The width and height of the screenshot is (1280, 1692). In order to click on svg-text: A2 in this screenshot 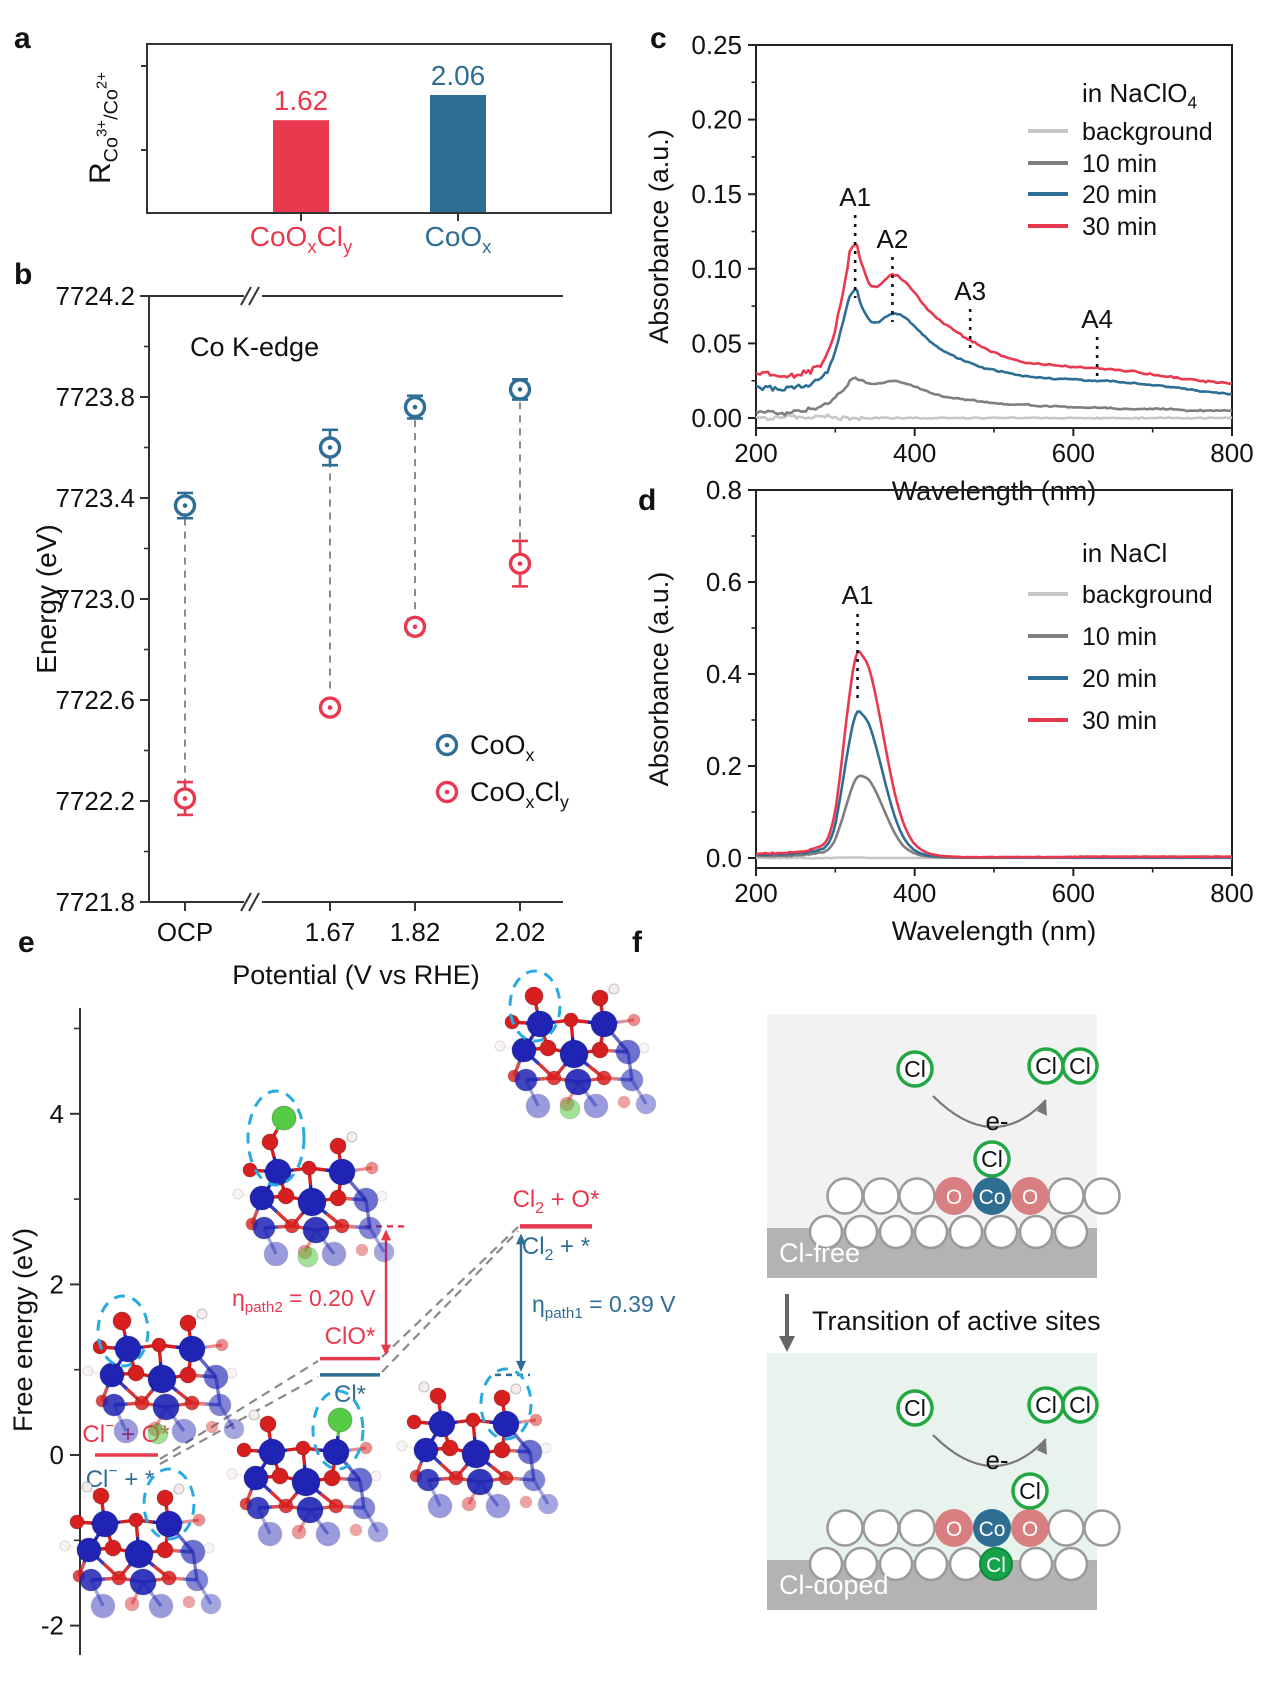, I will do `click(893, 239)`.